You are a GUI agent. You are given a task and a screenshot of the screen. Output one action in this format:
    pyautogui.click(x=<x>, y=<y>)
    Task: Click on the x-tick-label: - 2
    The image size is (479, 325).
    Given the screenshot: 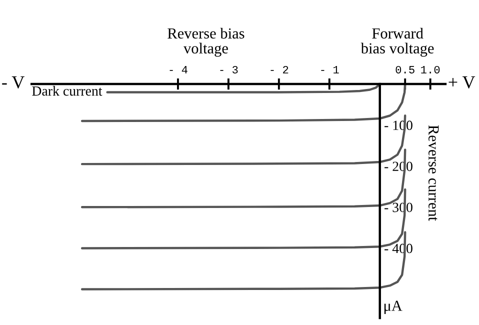 What is the action you would take?
    pyautogui.click(x=279, y=70)
    